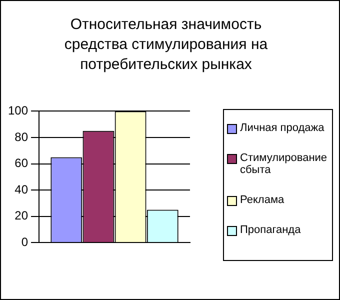 This screenshot has height=300, width=340. What do you see at coordinates (21, 163) in the screenshot?
I see `y-tick-label: 60` at bounding box center [21, 163].